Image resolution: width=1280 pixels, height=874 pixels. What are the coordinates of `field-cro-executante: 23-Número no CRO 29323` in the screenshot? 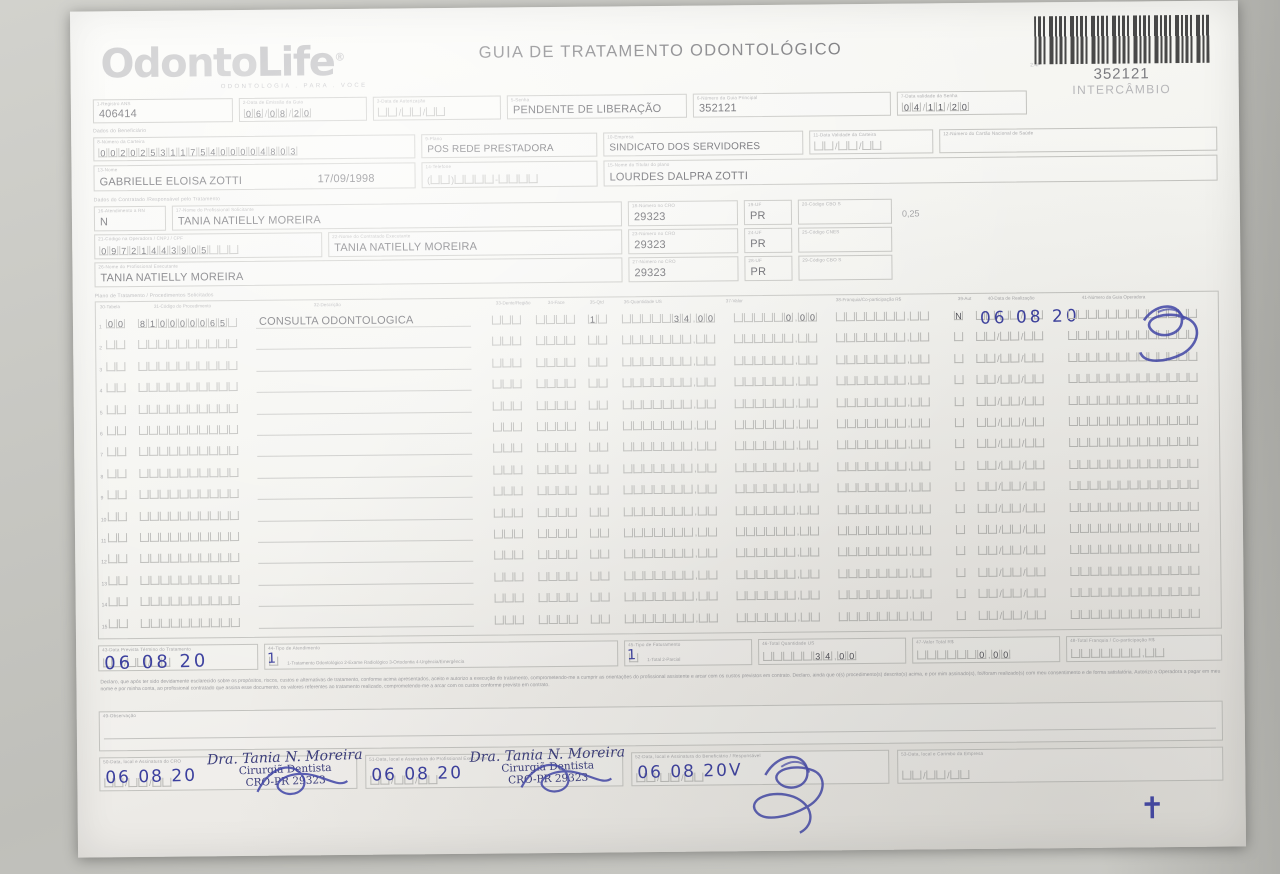 It's located at (683, 241).